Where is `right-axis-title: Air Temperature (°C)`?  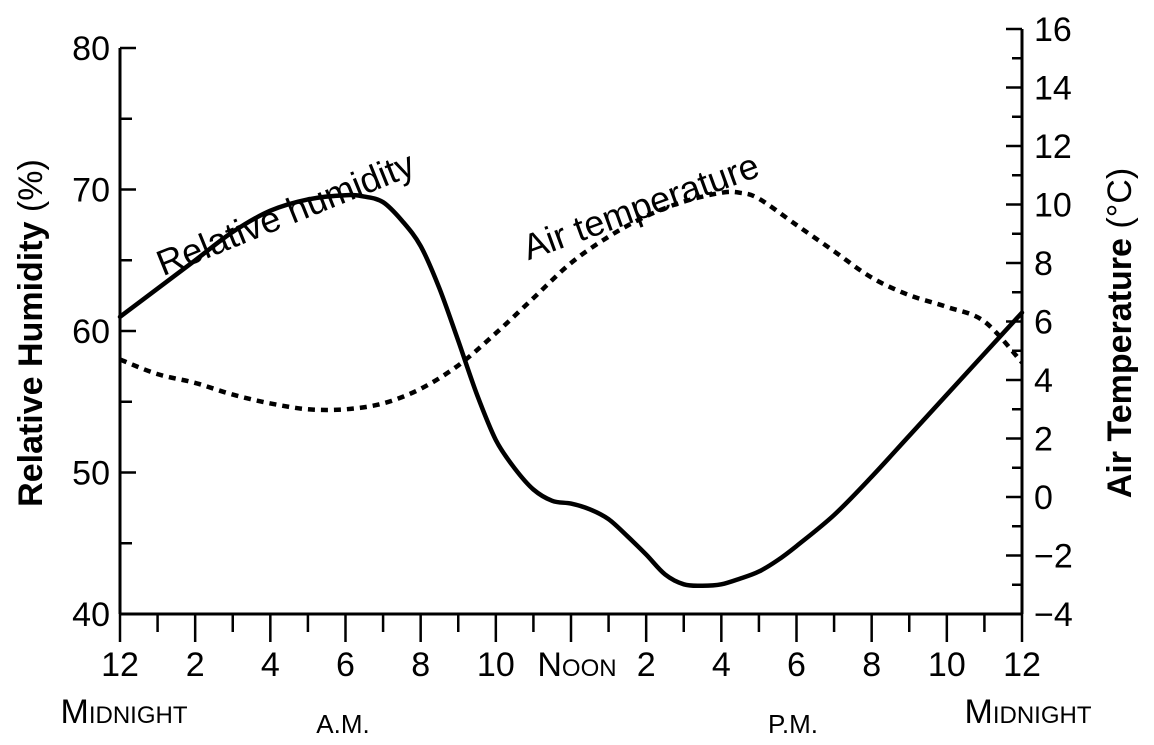
right-axis-title: Air Temperature (°C) is located at coordinates (1120, 333).